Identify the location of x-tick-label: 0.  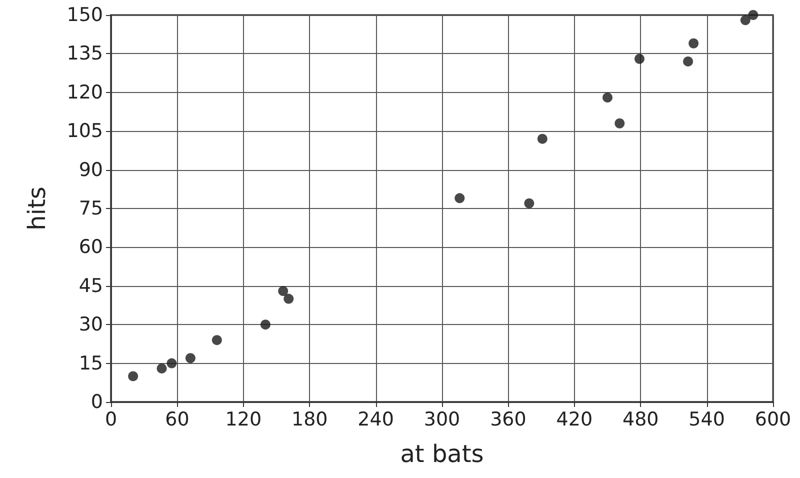
(111, 419).